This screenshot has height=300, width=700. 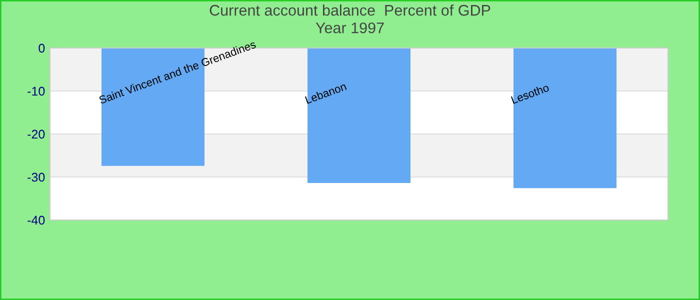 I want to click on y-tick-label: -20, so click(x=36, y=134).